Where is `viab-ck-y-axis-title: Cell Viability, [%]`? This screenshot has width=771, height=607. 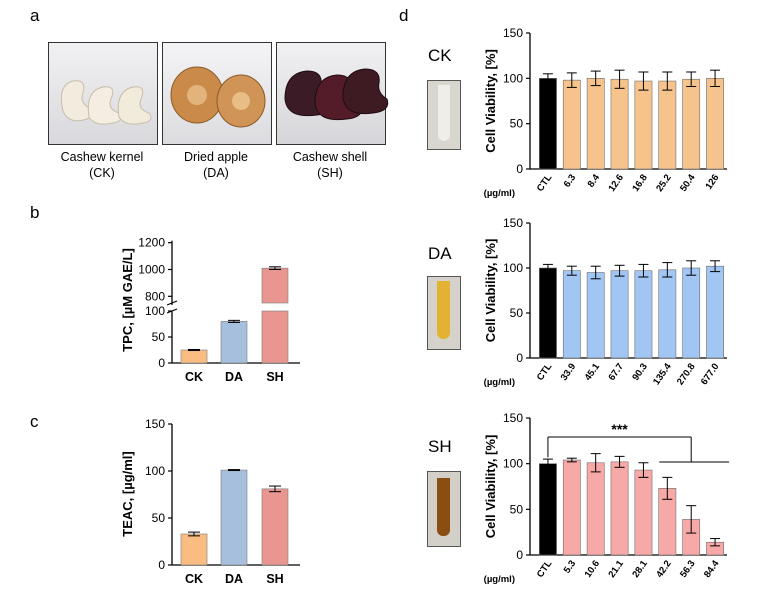 viab-ck-y-axis-title: Cell Viability, [%] is located at coordinates (490, 101).